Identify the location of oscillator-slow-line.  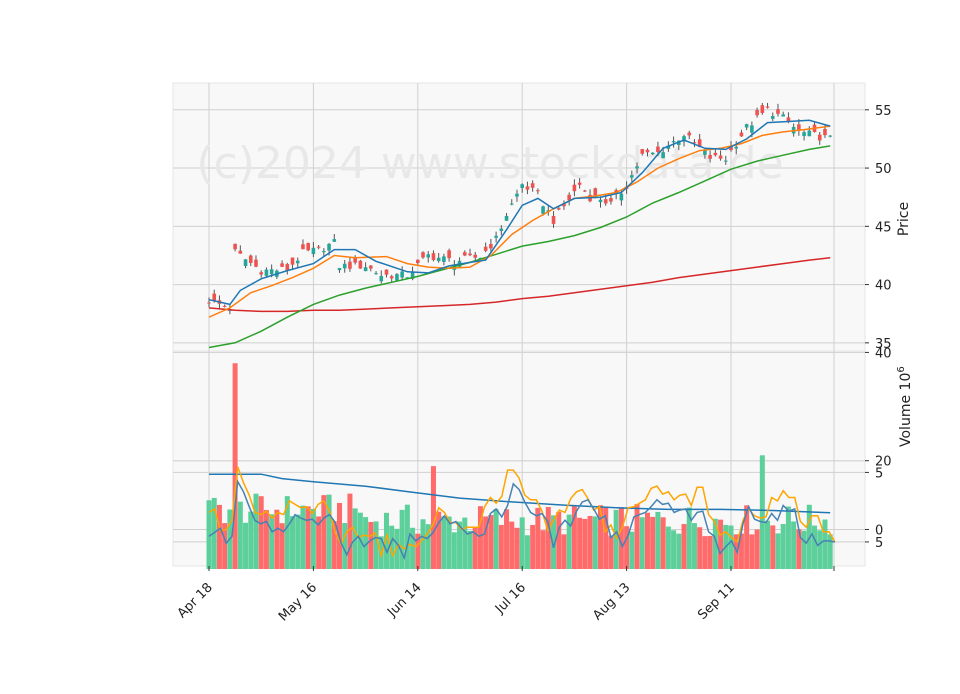
(522, 512).